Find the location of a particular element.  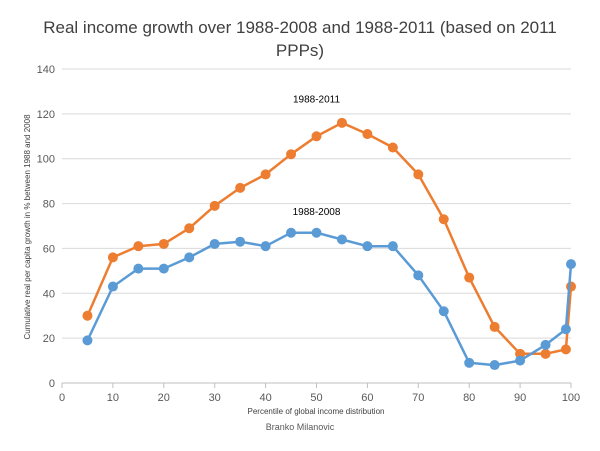

x-tick-10: 10 is located at coordinates (113, 398).